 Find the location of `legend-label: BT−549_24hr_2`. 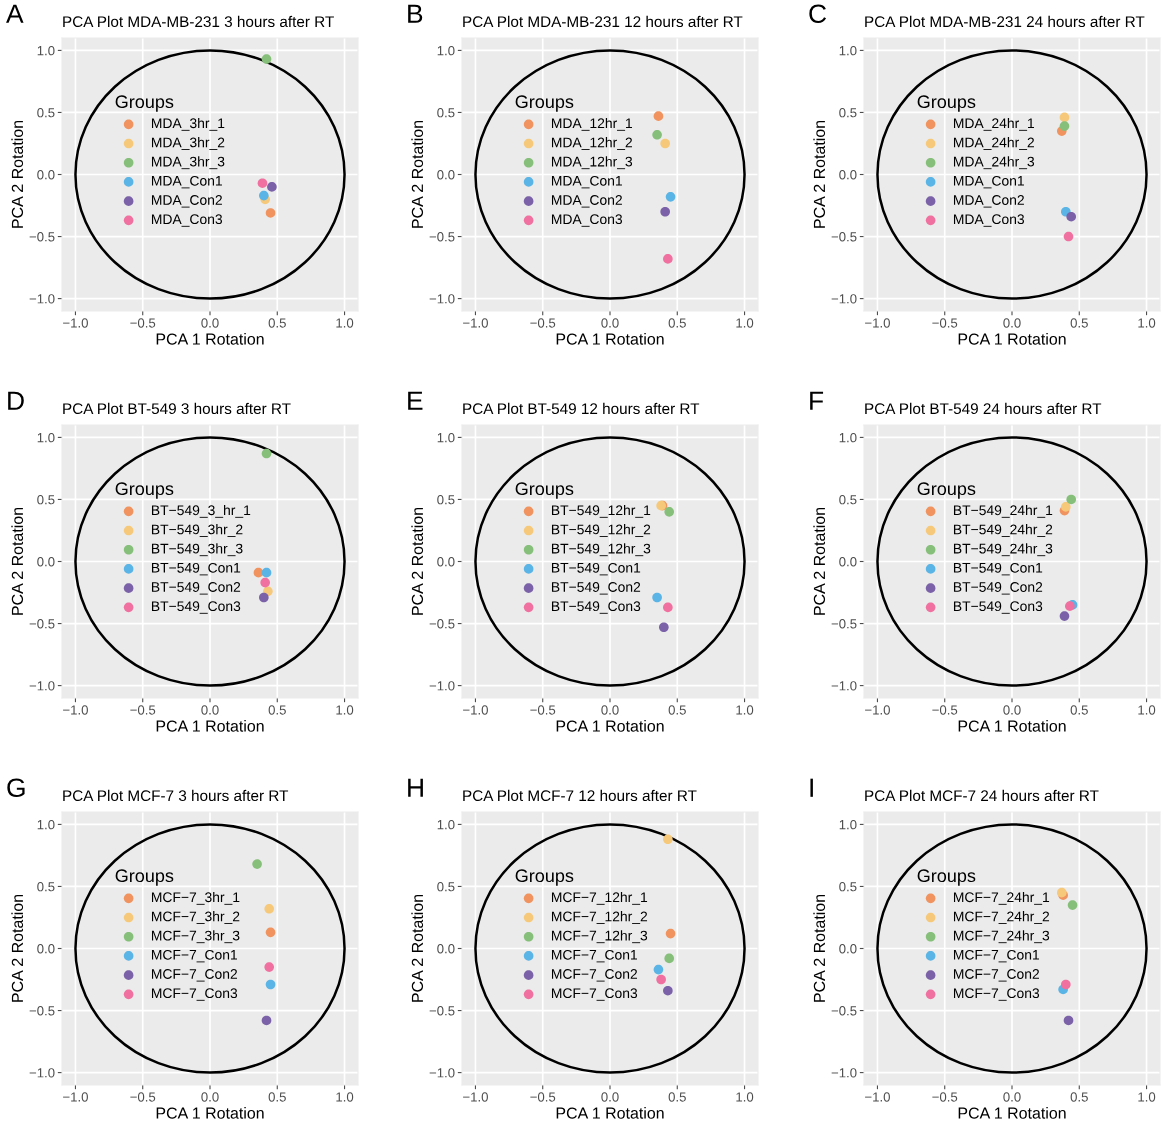

legend-label: BT−549_24hr_2 is located at coordinates (1003, 530).